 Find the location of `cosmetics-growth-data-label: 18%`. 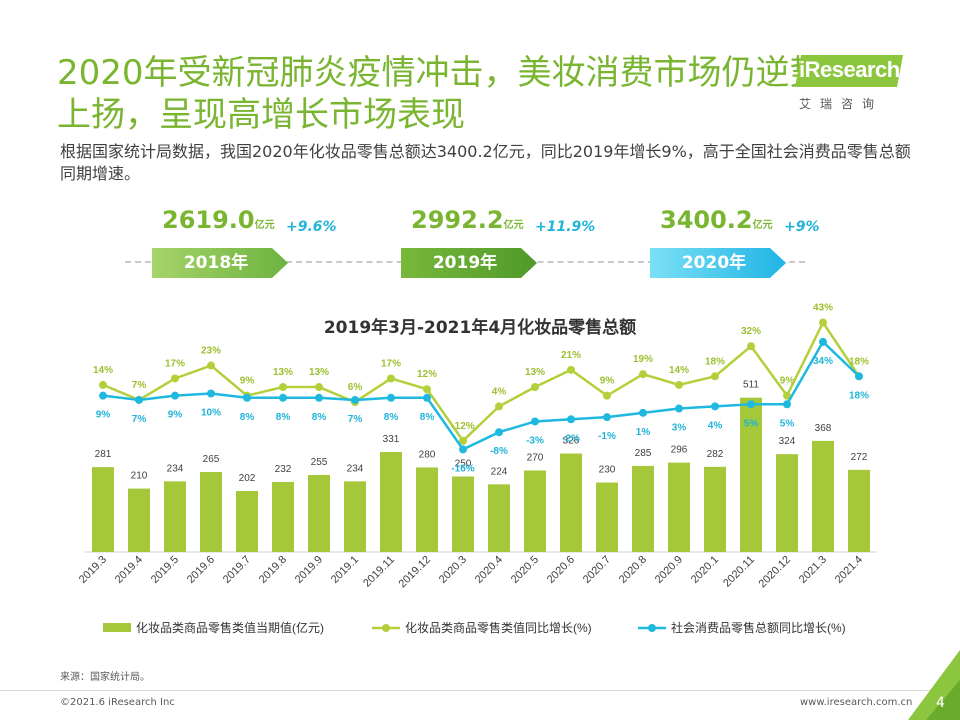

cosmetics-growth-data-label: 18% is located at coordinates (715, 361).